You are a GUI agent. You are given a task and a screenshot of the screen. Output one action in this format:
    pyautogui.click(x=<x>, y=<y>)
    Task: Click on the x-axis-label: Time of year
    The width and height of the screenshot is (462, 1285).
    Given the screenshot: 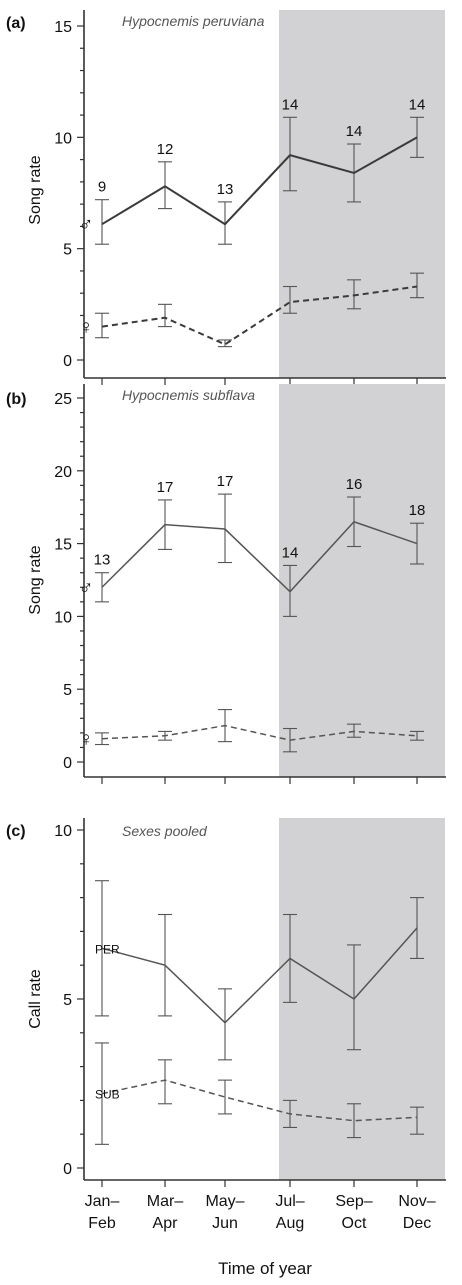 What is the action you would take?
    pyautogui.click(x=265, y=1268)
    